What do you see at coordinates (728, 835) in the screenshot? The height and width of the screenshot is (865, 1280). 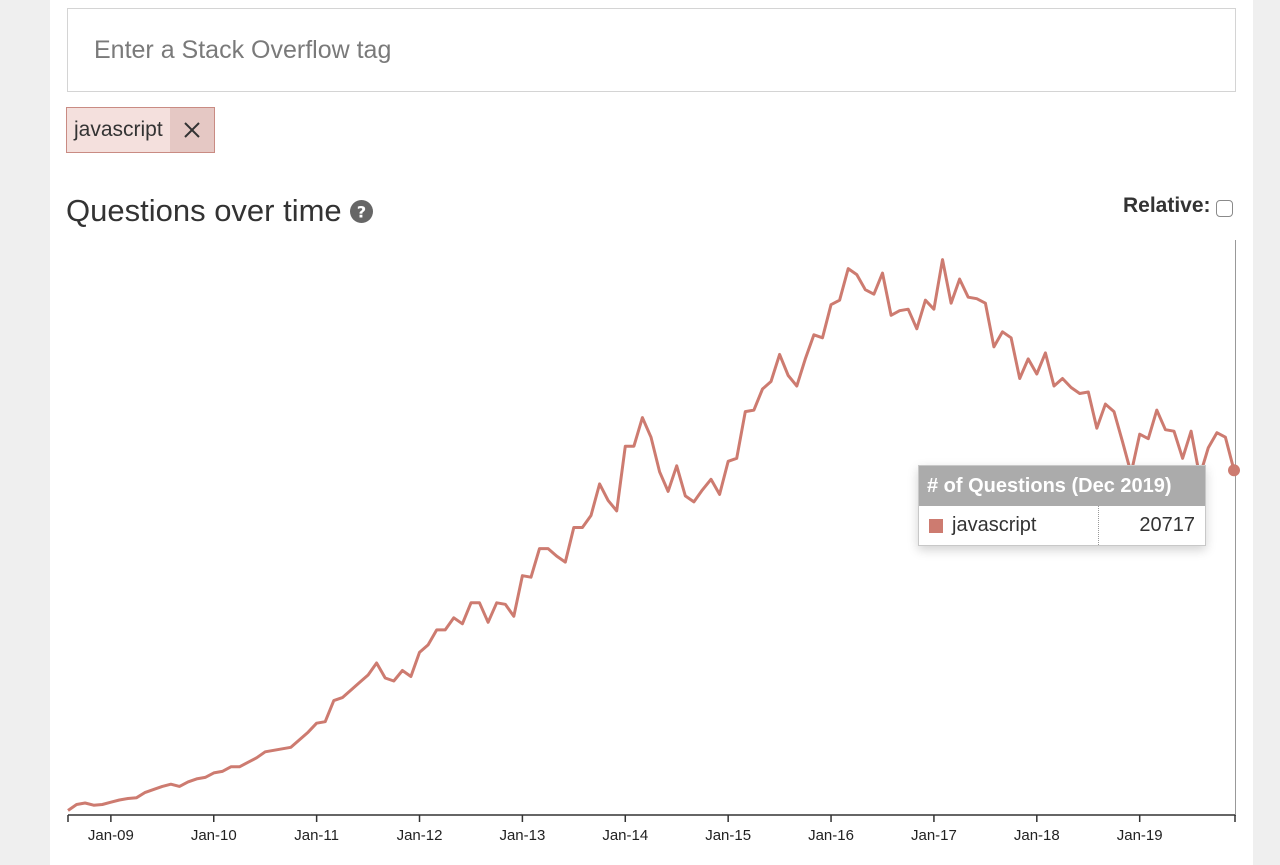 I see `x-tick-label: Jan-15` at bounding box center [728, 835].